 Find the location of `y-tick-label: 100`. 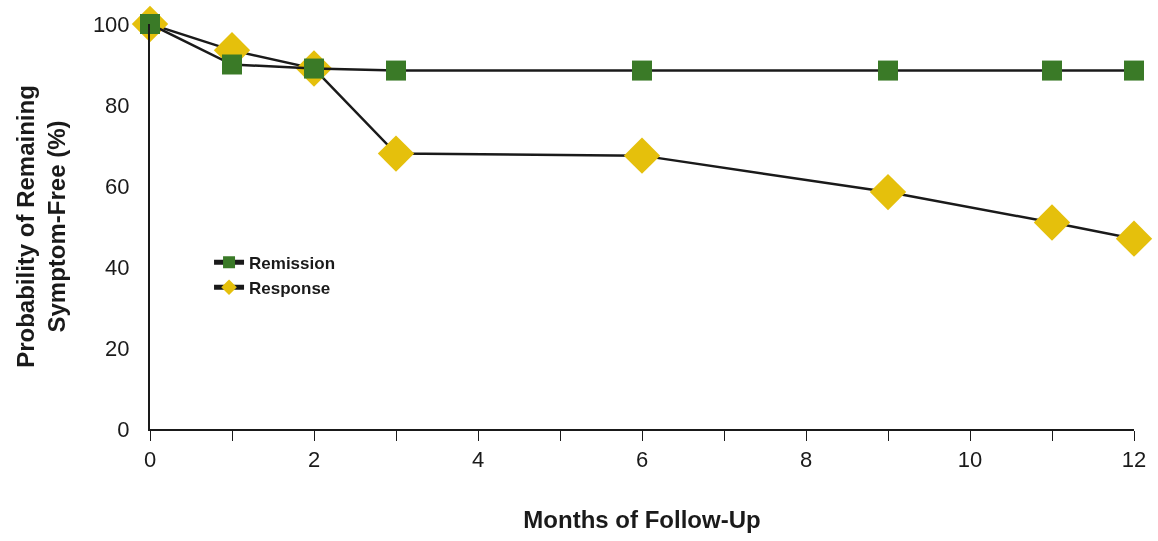

y-tick-label: 100 is located at coordinates (111, 24).